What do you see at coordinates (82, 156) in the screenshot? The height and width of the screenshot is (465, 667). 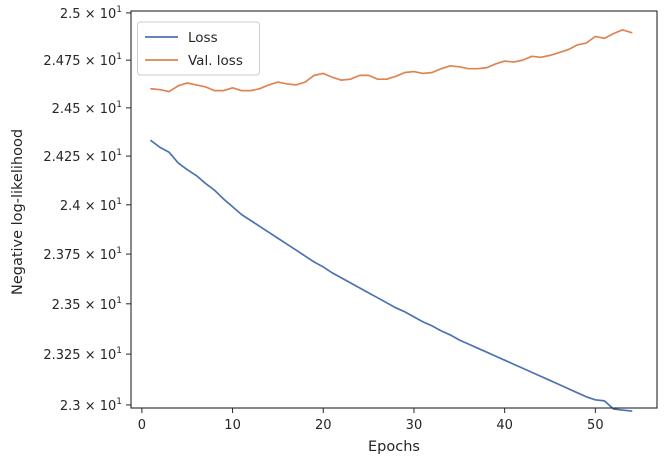 I see `y-tick-label: 2.425 × 10¹` at bounding box center [82, 156].